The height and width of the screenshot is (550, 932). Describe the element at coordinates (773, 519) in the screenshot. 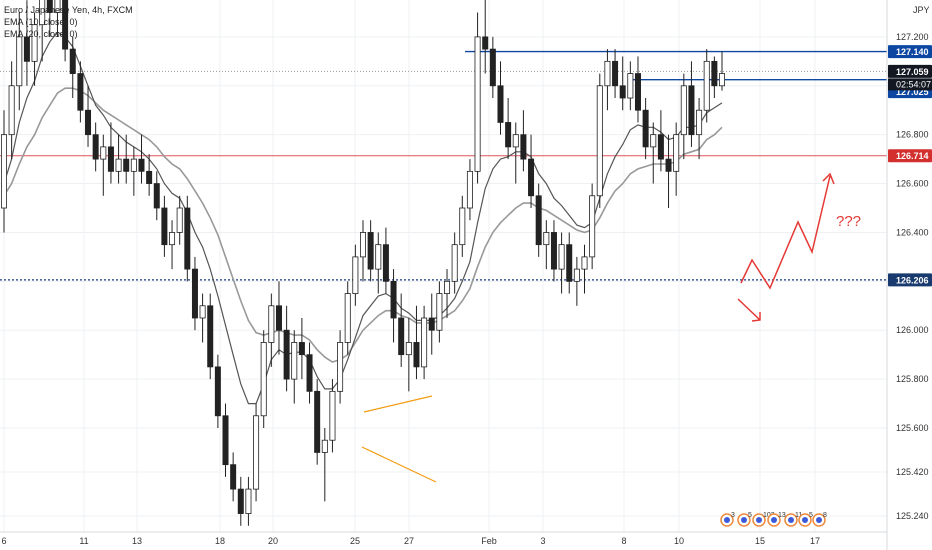

I see `event-badges: 3 5 103 13 11 5 8` at that location.